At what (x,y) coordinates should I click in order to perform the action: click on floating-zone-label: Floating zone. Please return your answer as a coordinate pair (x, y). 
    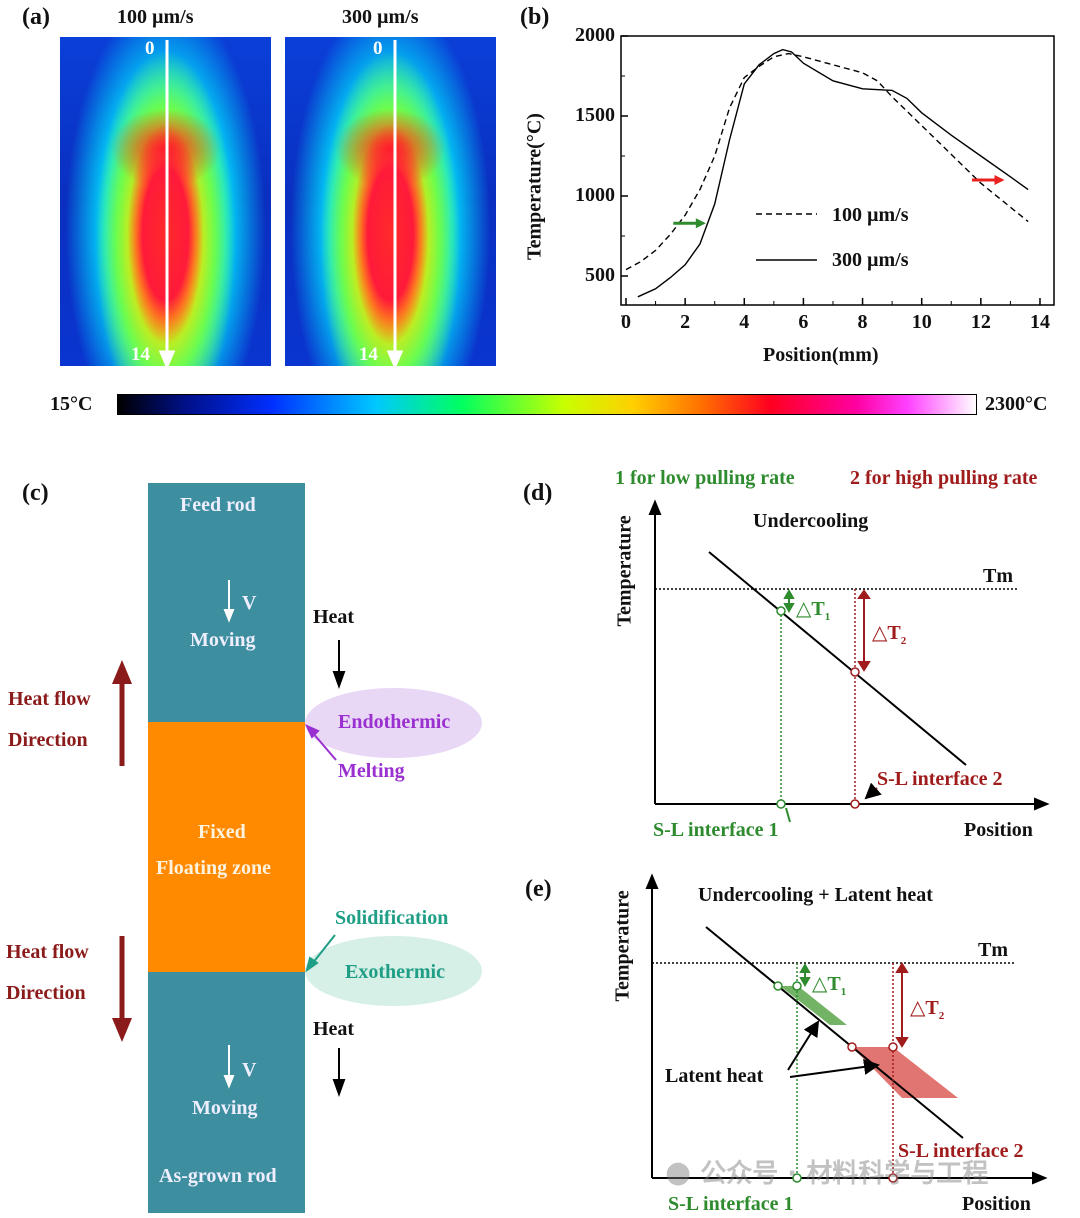
    Looking at the image, I should click on (213, 868).